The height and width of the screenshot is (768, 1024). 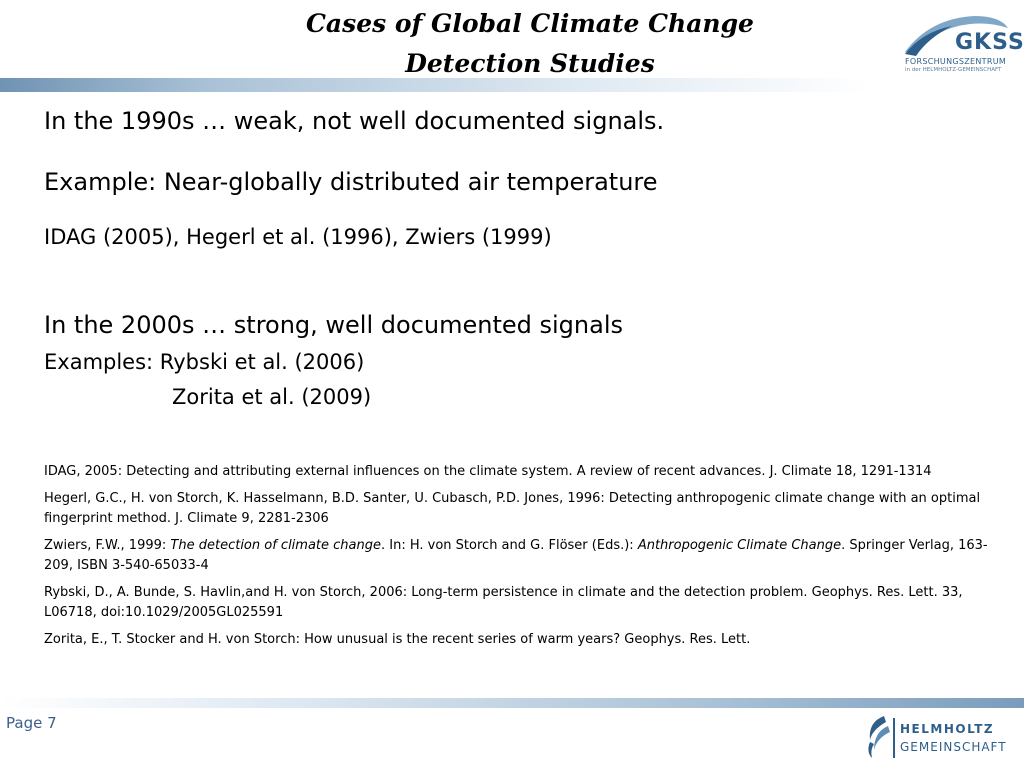 What do you see at coordinates (894, 738) in the screenshot?
I see `helmholtz-logo-divider` at bounding box center [894, 738].